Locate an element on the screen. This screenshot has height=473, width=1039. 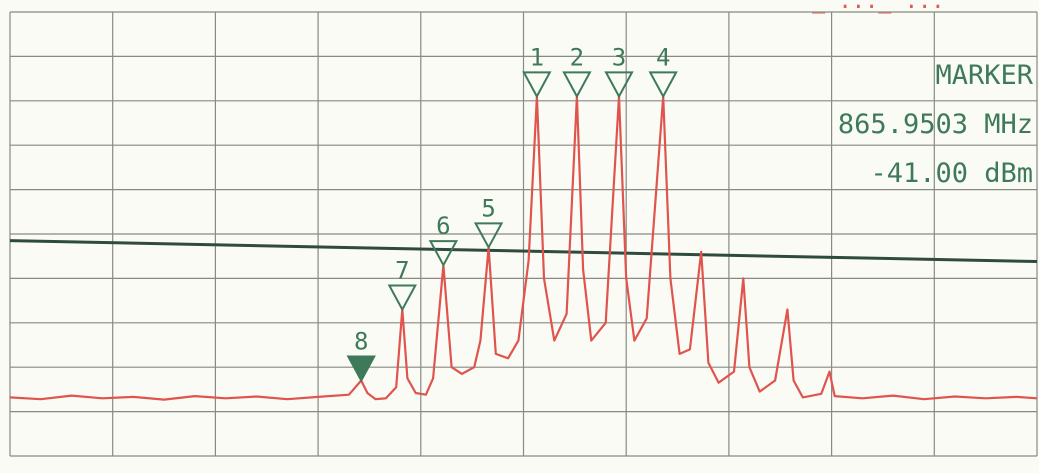
threshold-line is located at coordinates (523, 251).